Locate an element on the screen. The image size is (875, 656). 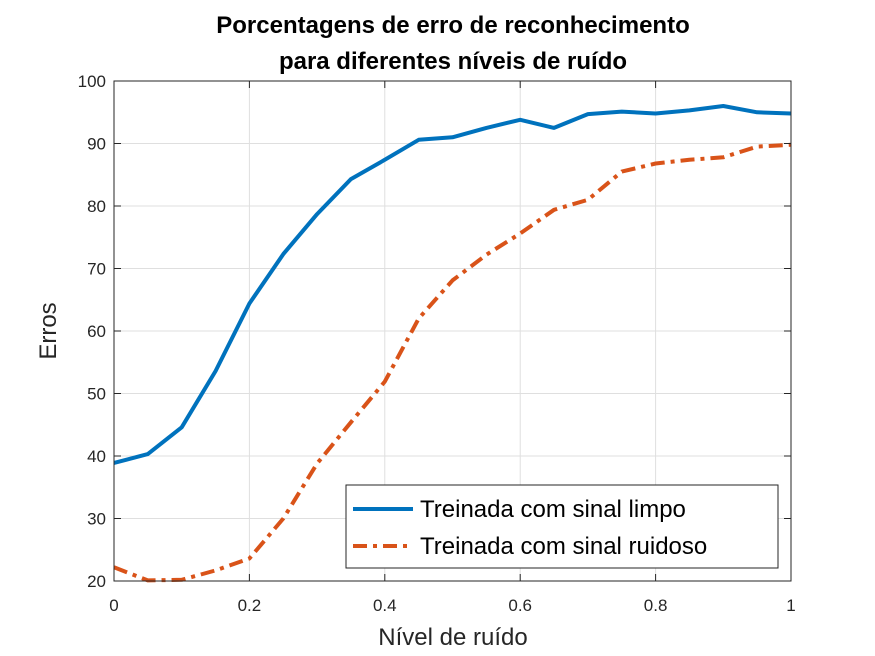
x-tick-label: 0.6 is located at coordinates (520, 605).